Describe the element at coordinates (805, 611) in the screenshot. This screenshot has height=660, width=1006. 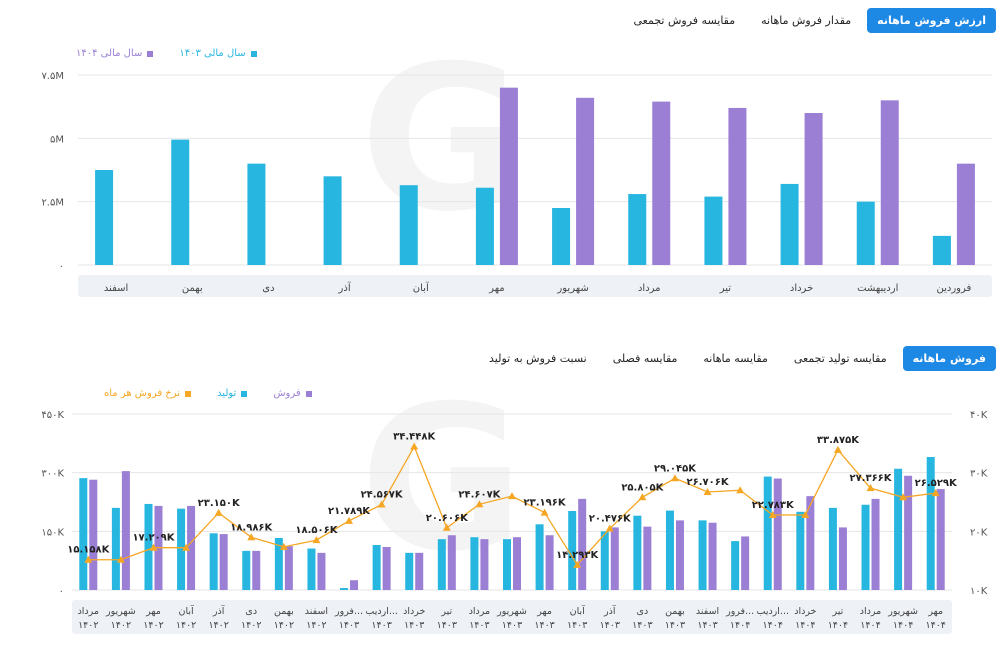
I see `x-tick-label-month: خرداد` at that location.